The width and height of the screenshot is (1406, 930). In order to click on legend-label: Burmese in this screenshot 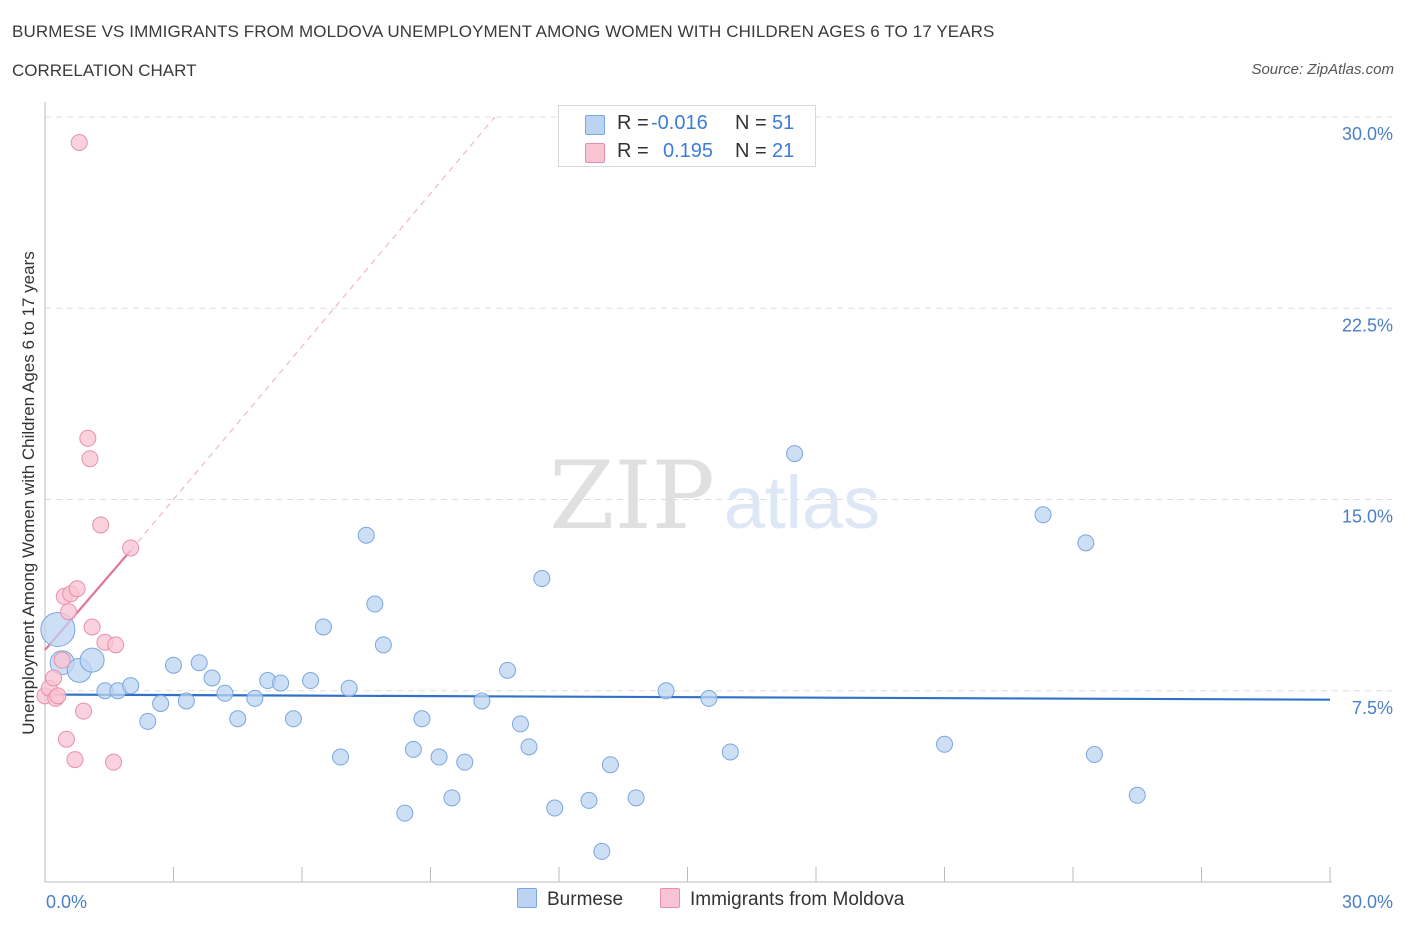, I will do `click(585, 899)`.